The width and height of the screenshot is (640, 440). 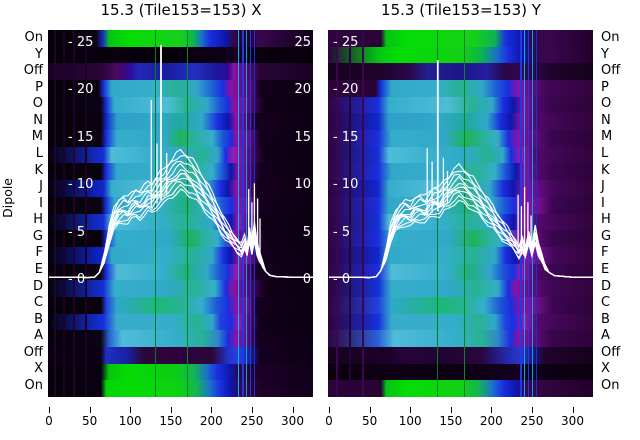 I want to click on row-label-left-on-21: On, so click(x=33, y=385).